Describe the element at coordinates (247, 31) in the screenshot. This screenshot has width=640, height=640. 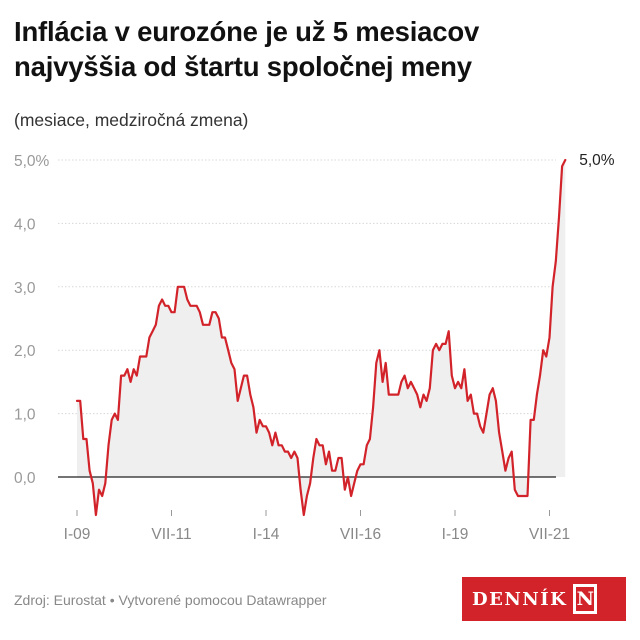
I see `title-line-1: Inflácia v eurozóne je už 5 mesiacov` at that location.